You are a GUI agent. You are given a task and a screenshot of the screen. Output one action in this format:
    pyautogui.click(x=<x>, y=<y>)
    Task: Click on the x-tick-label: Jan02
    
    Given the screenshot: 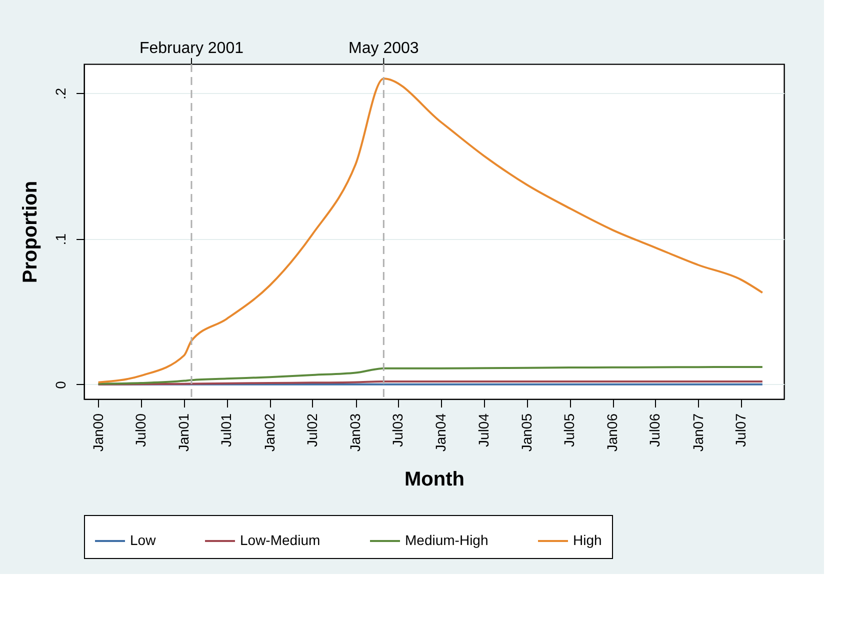 What is the action you would take?
    pyautogui.click(x=269, y=432)
    